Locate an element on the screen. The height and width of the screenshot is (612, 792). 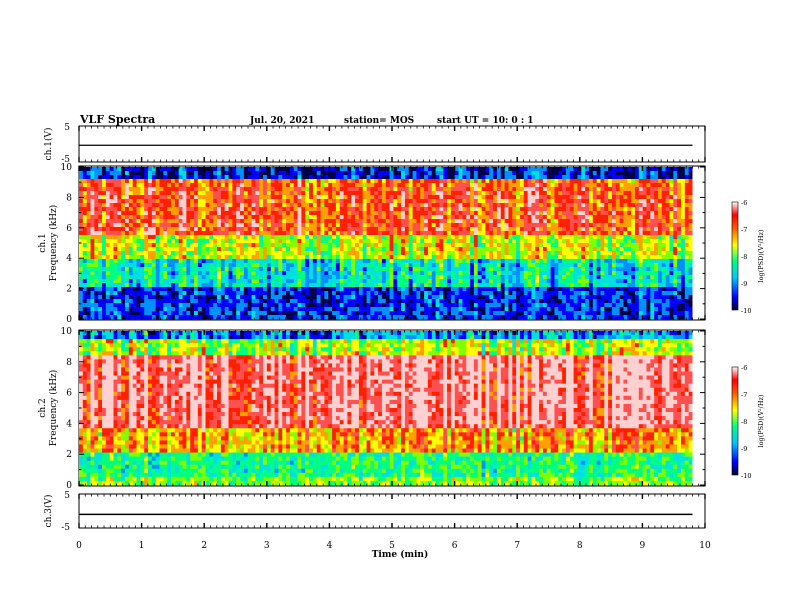
ch1-voltage-ytick-top: 5 is located at coordinates (67, 128).